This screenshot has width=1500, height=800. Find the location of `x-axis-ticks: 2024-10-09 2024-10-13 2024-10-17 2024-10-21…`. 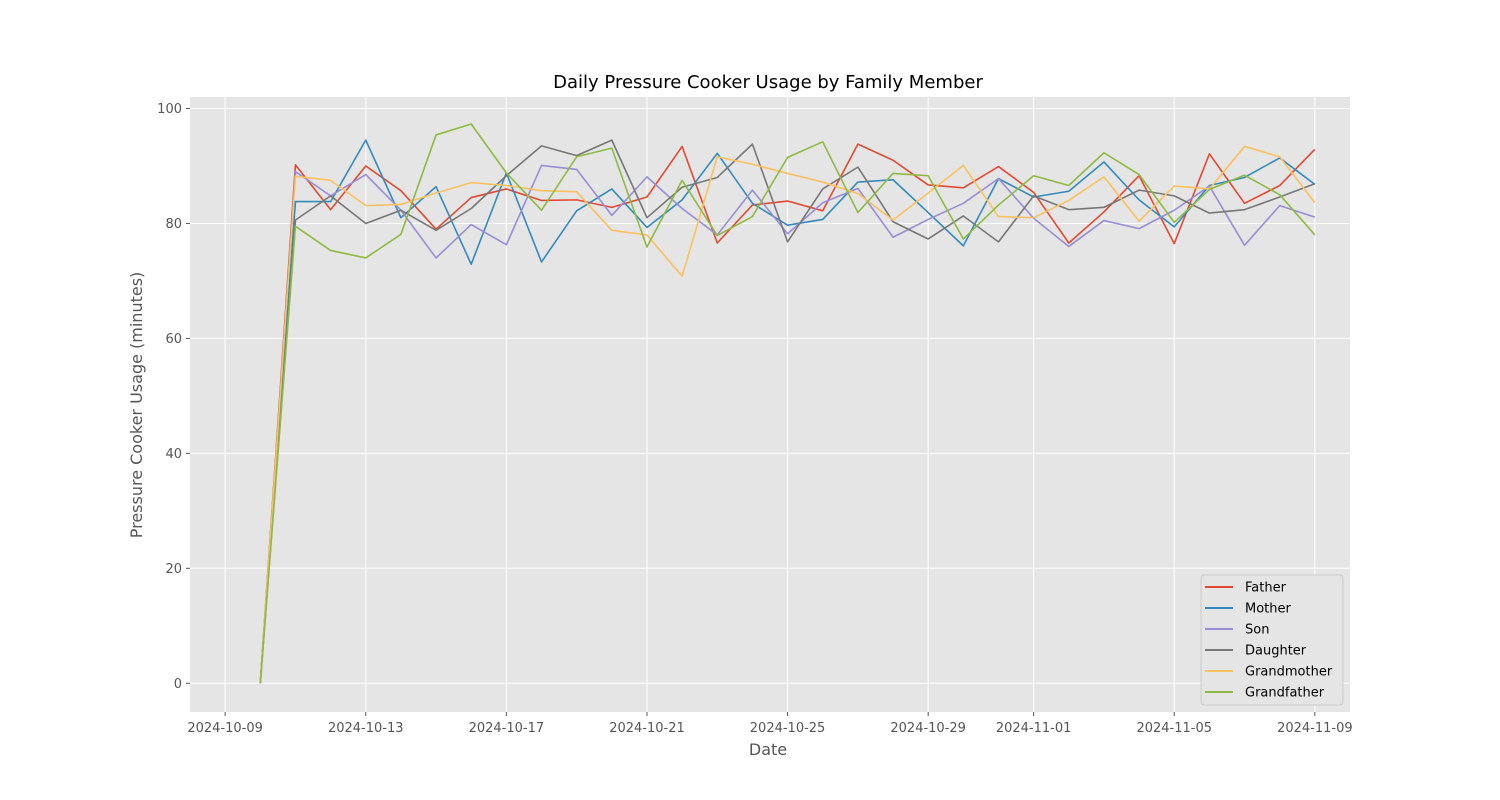

x-axis-ticks: 2024-10-09 2024-10-13 2024-10-17 2024-10-21… is located at coordinates (770, 724).